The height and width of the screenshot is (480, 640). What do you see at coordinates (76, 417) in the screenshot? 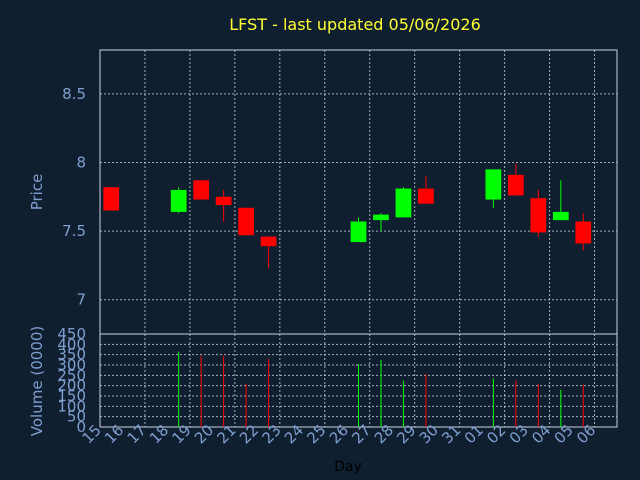
I see `volume-tick-label: 50` at bounding box center [76, 417].